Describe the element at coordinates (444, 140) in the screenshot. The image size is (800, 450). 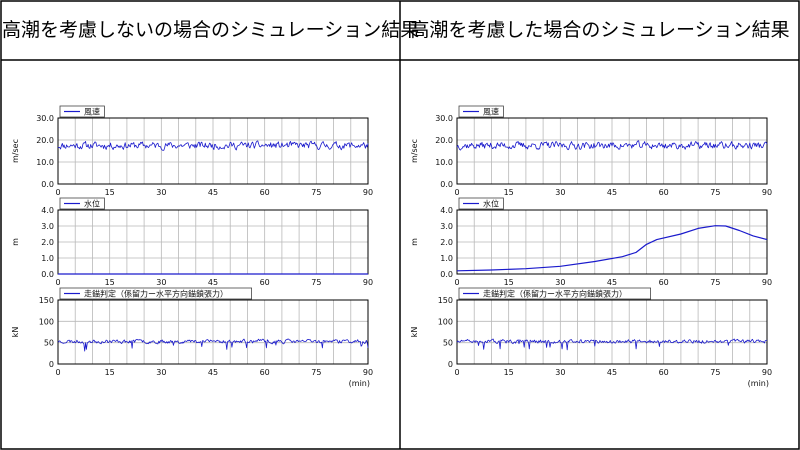
I see `y-tick-label: 20.0` at that location.